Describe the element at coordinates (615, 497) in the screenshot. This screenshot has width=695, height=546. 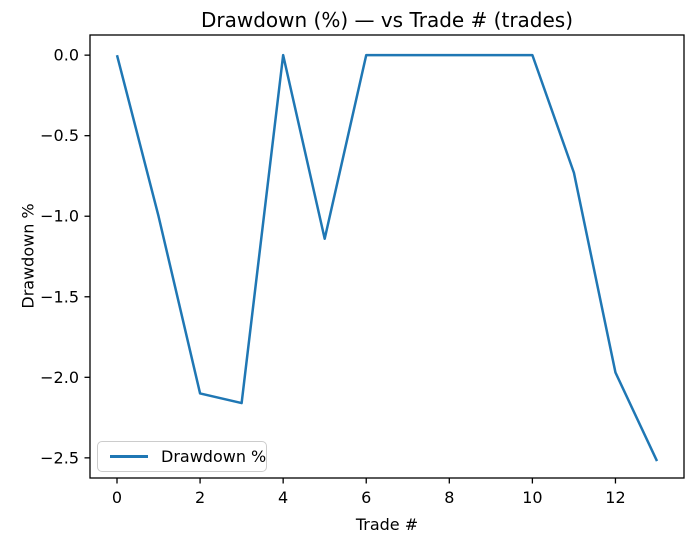
I see `x-tick-label: 12` at that location.